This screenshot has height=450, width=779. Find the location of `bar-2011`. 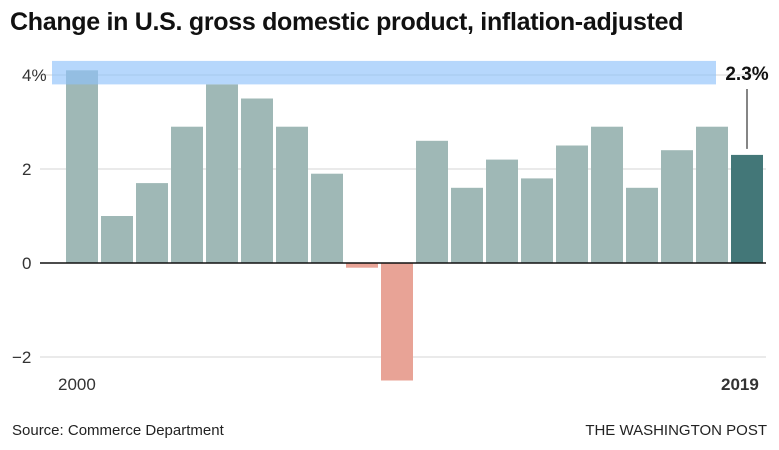

bar-2011 is located at coordinates (467, 225).